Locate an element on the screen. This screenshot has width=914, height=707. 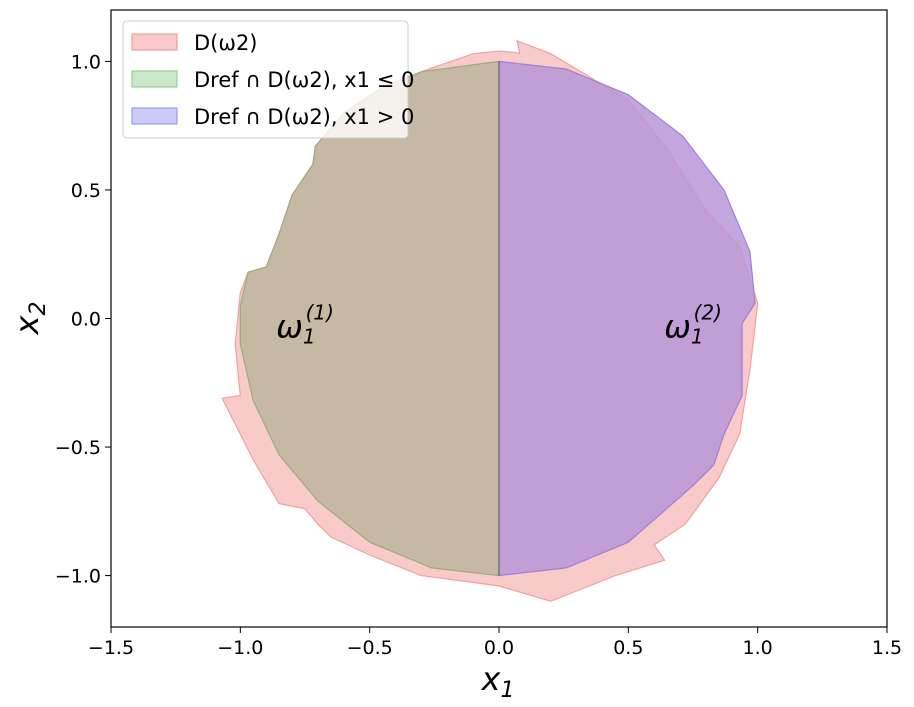
x-tick-label: 1.5 is located at coordinates (887, 648).